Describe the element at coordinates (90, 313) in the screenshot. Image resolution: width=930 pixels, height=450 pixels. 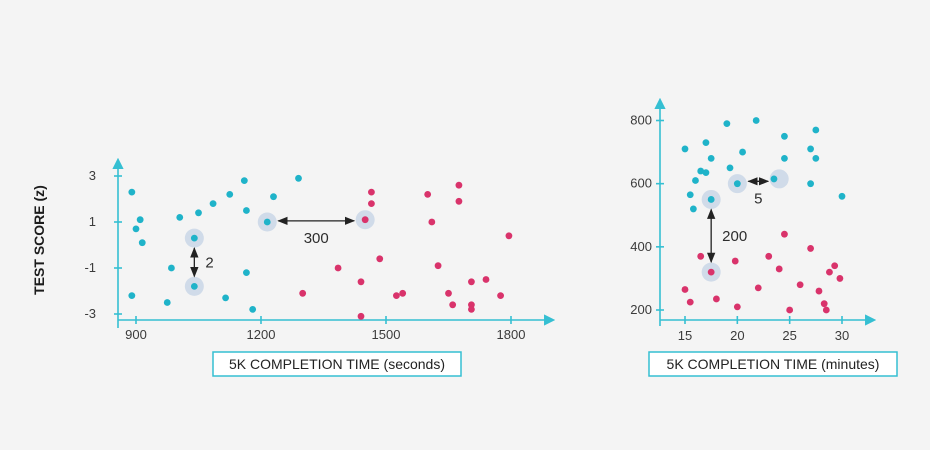
I see `y-tick-label: -3` at that location.